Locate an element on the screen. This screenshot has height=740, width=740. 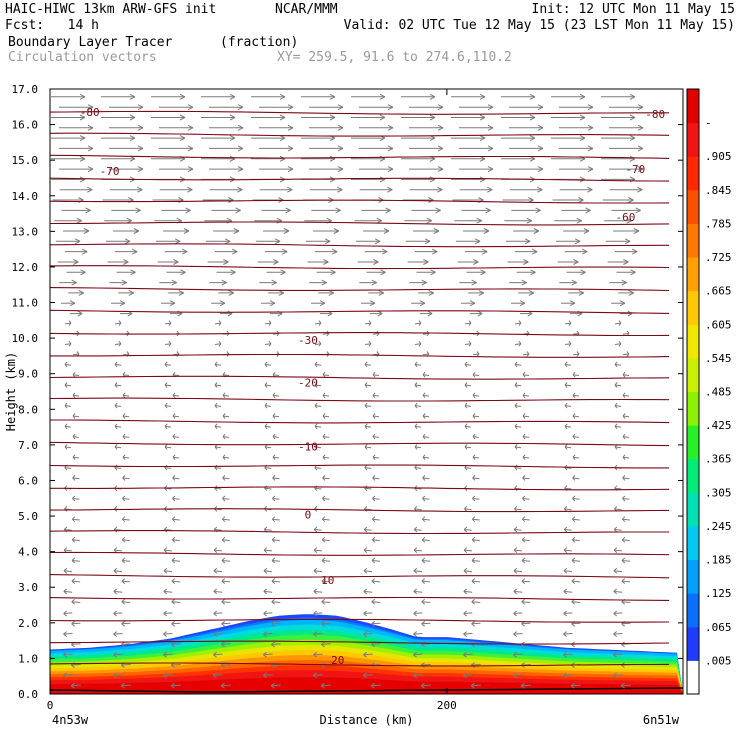
field-units: (fraction) is located at coordinates (259, 42).